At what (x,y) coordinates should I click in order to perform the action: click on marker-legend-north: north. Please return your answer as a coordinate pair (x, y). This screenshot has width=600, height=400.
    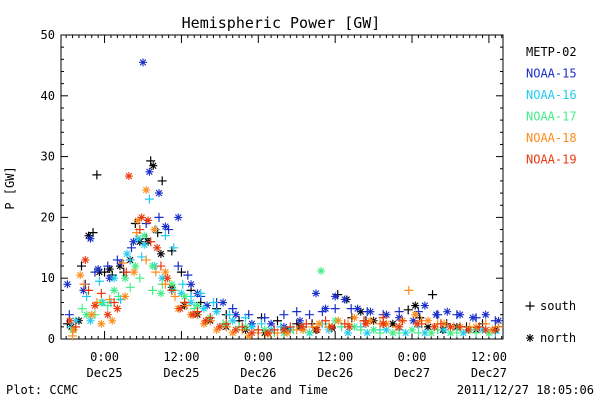
    Looking at the image, I should click on (558, 338).